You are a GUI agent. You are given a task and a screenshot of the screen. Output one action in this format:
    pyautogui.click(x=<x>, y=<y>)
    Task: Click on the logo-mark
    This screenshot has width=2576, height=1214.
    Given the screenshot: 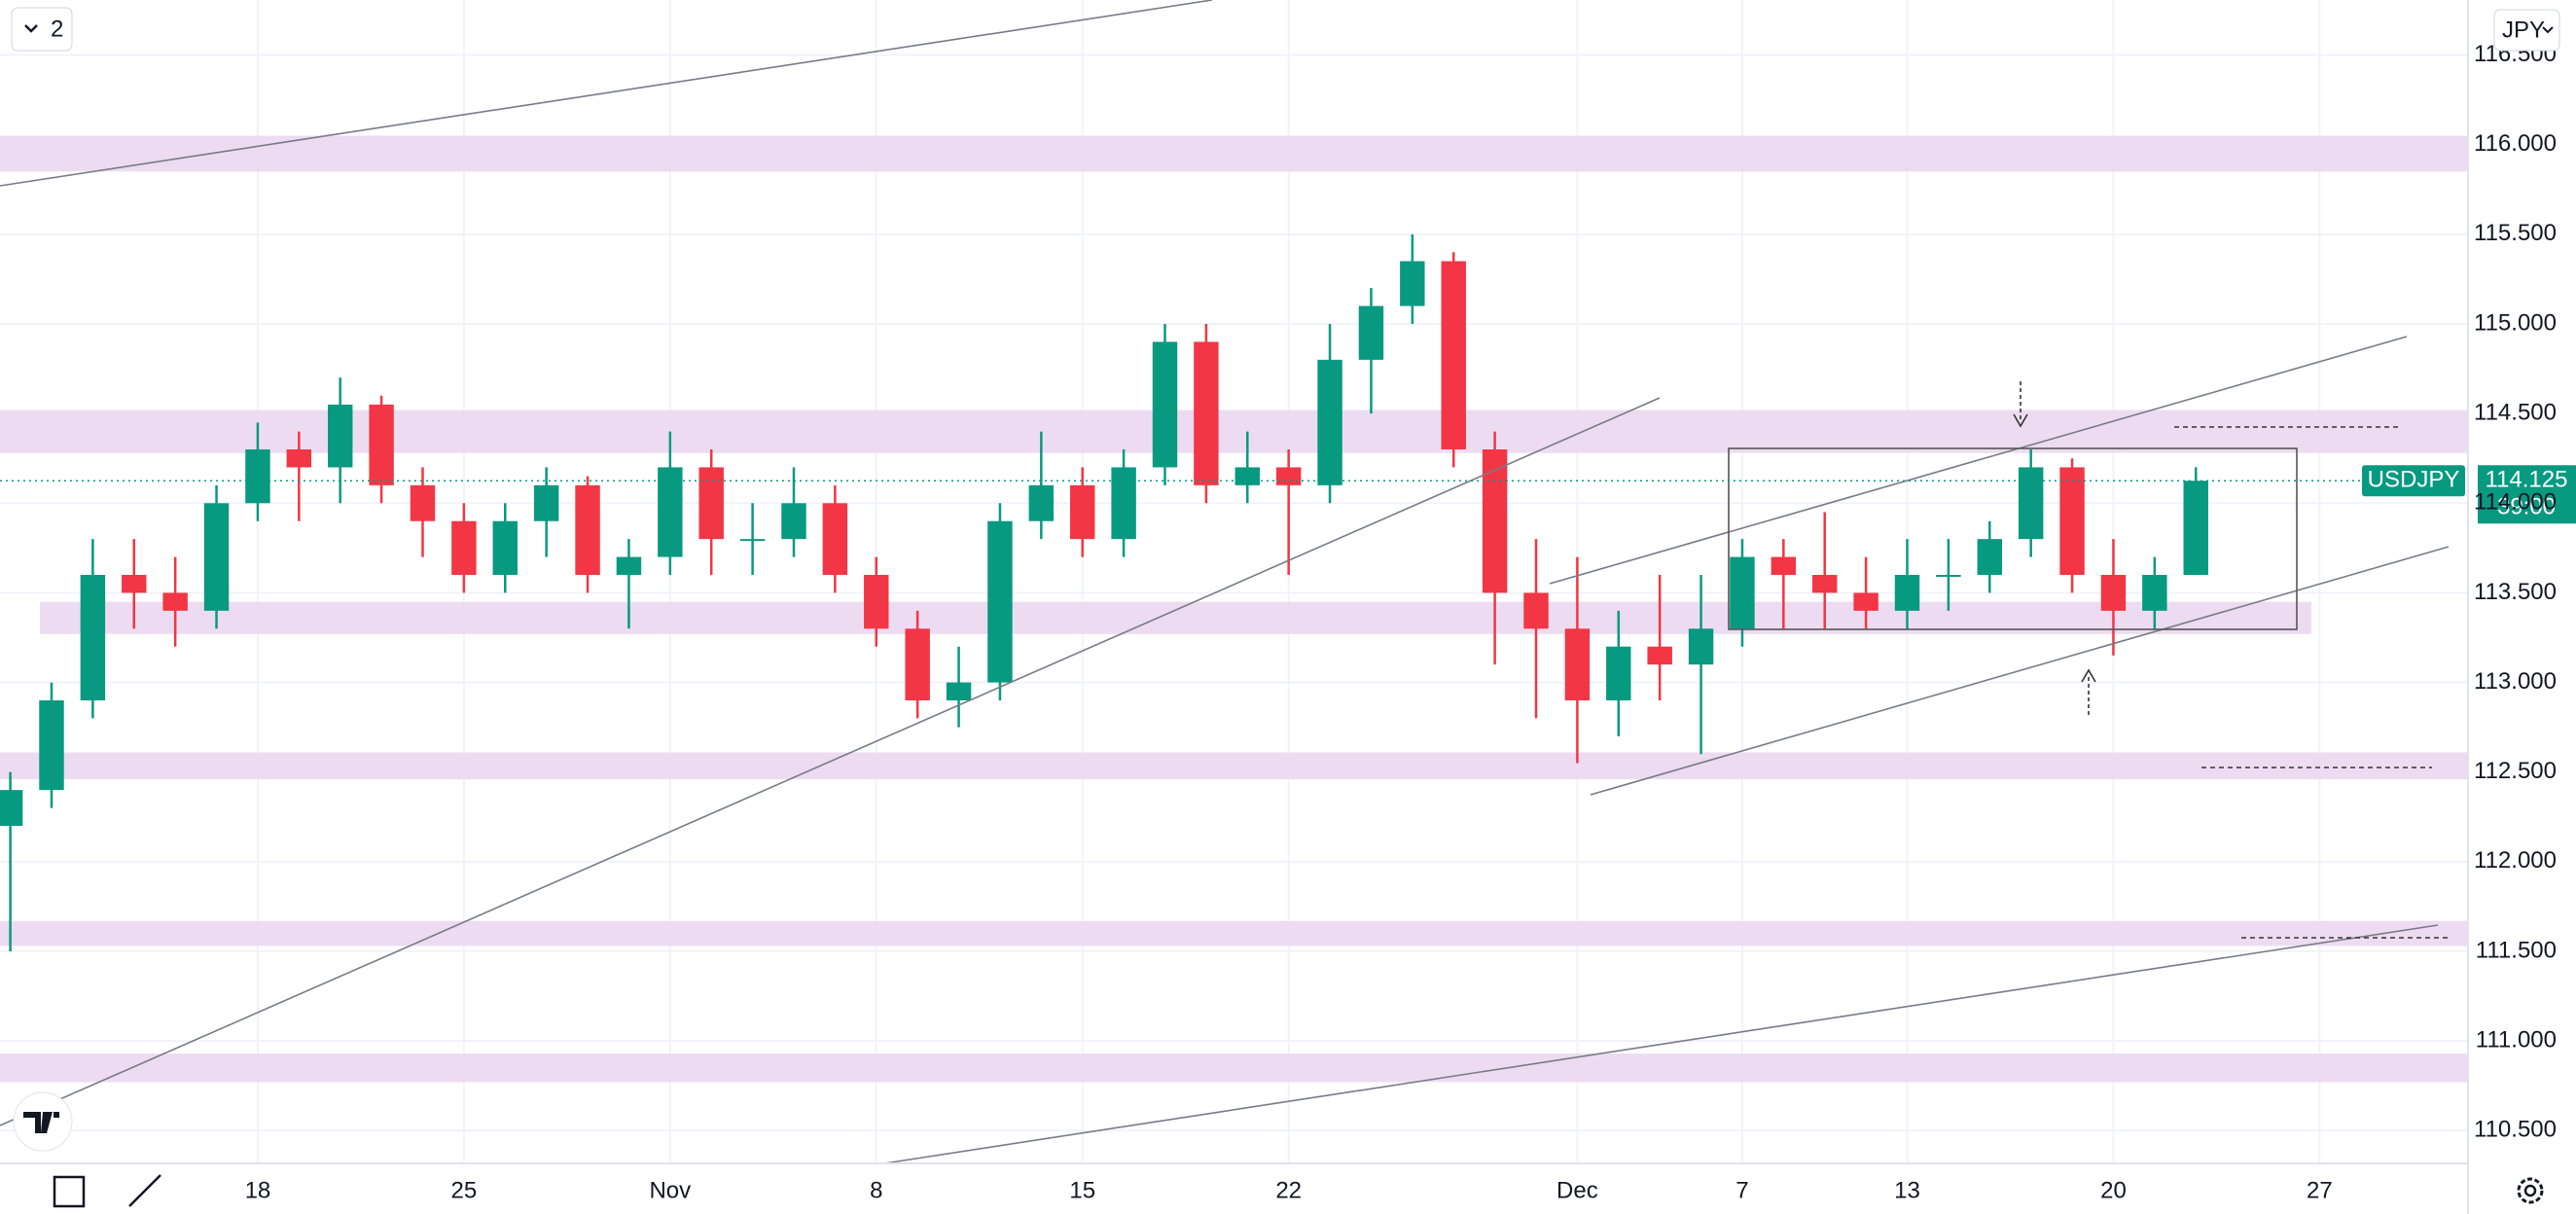 What is the action you would take?
    pyautogui.click(x=41, y=1122)
    